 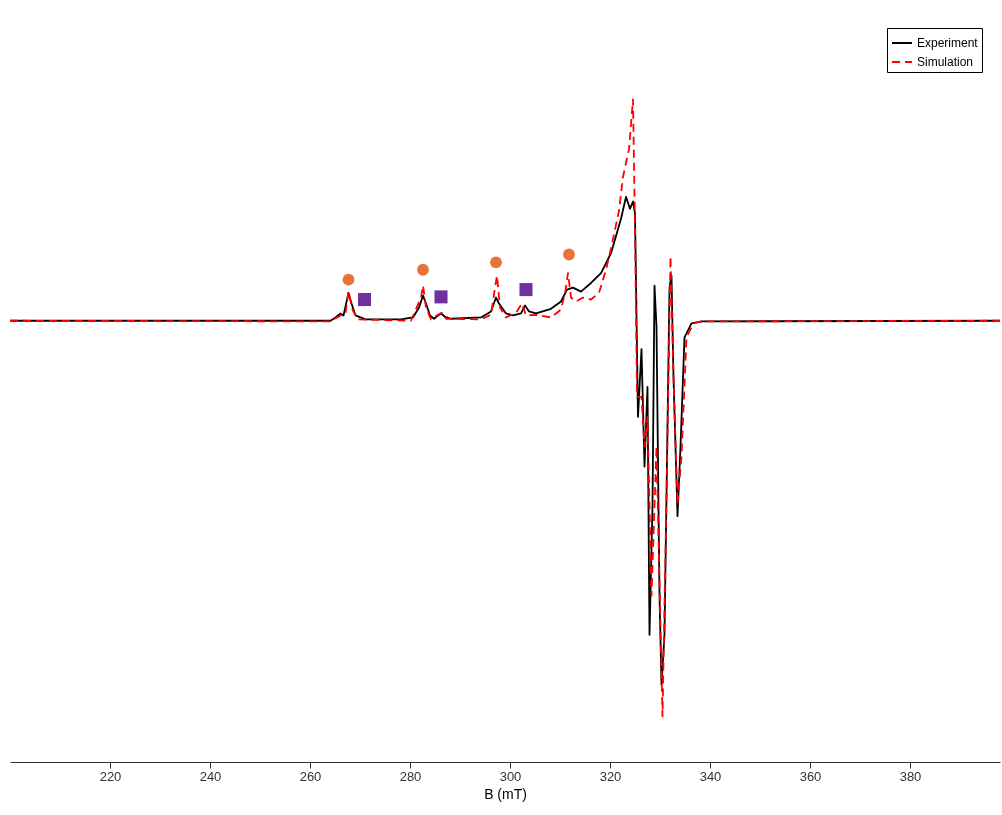 I want to click on x-axis-title: B (mT), so click(x=505, y=793).